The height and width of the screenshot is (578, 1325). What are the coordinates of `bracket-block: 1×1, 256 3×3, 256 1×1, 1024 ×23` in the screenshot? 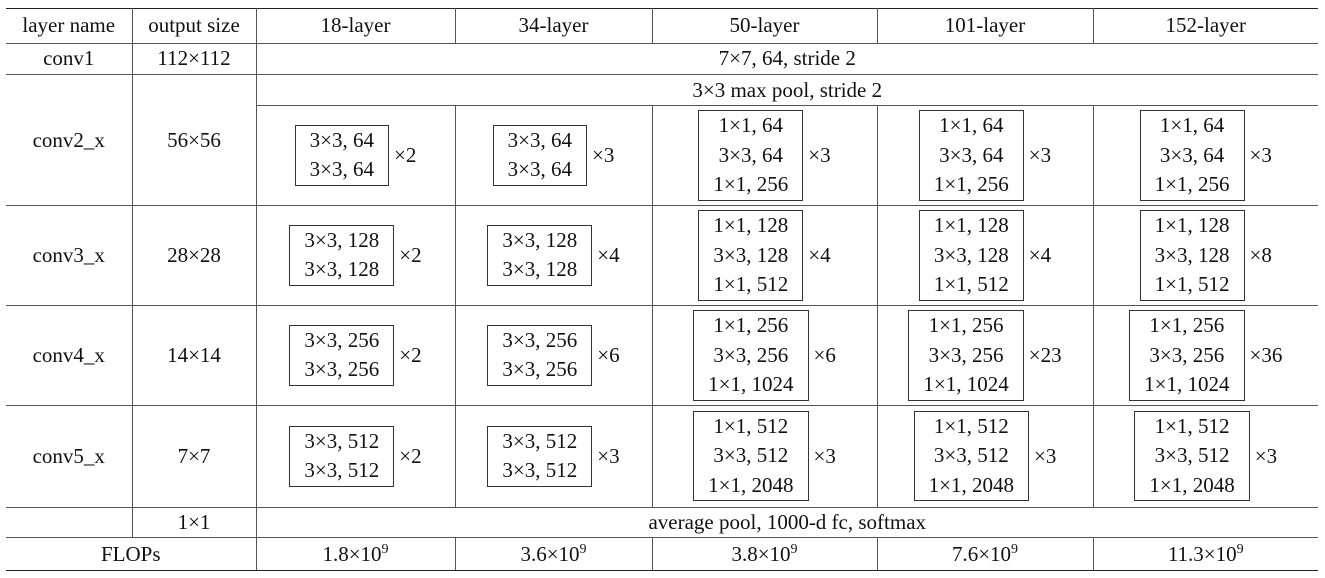 It's located at (985, 355).